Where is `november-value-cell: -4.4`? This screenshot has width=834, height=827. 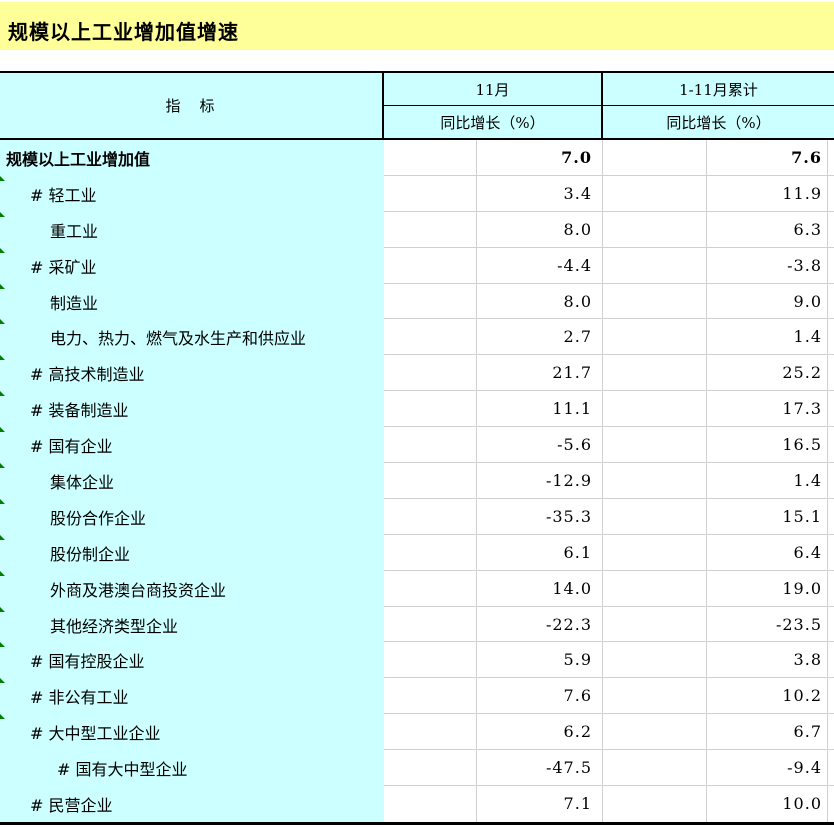
november-value-cell: -4.4 is located at coordinates (540, 265).